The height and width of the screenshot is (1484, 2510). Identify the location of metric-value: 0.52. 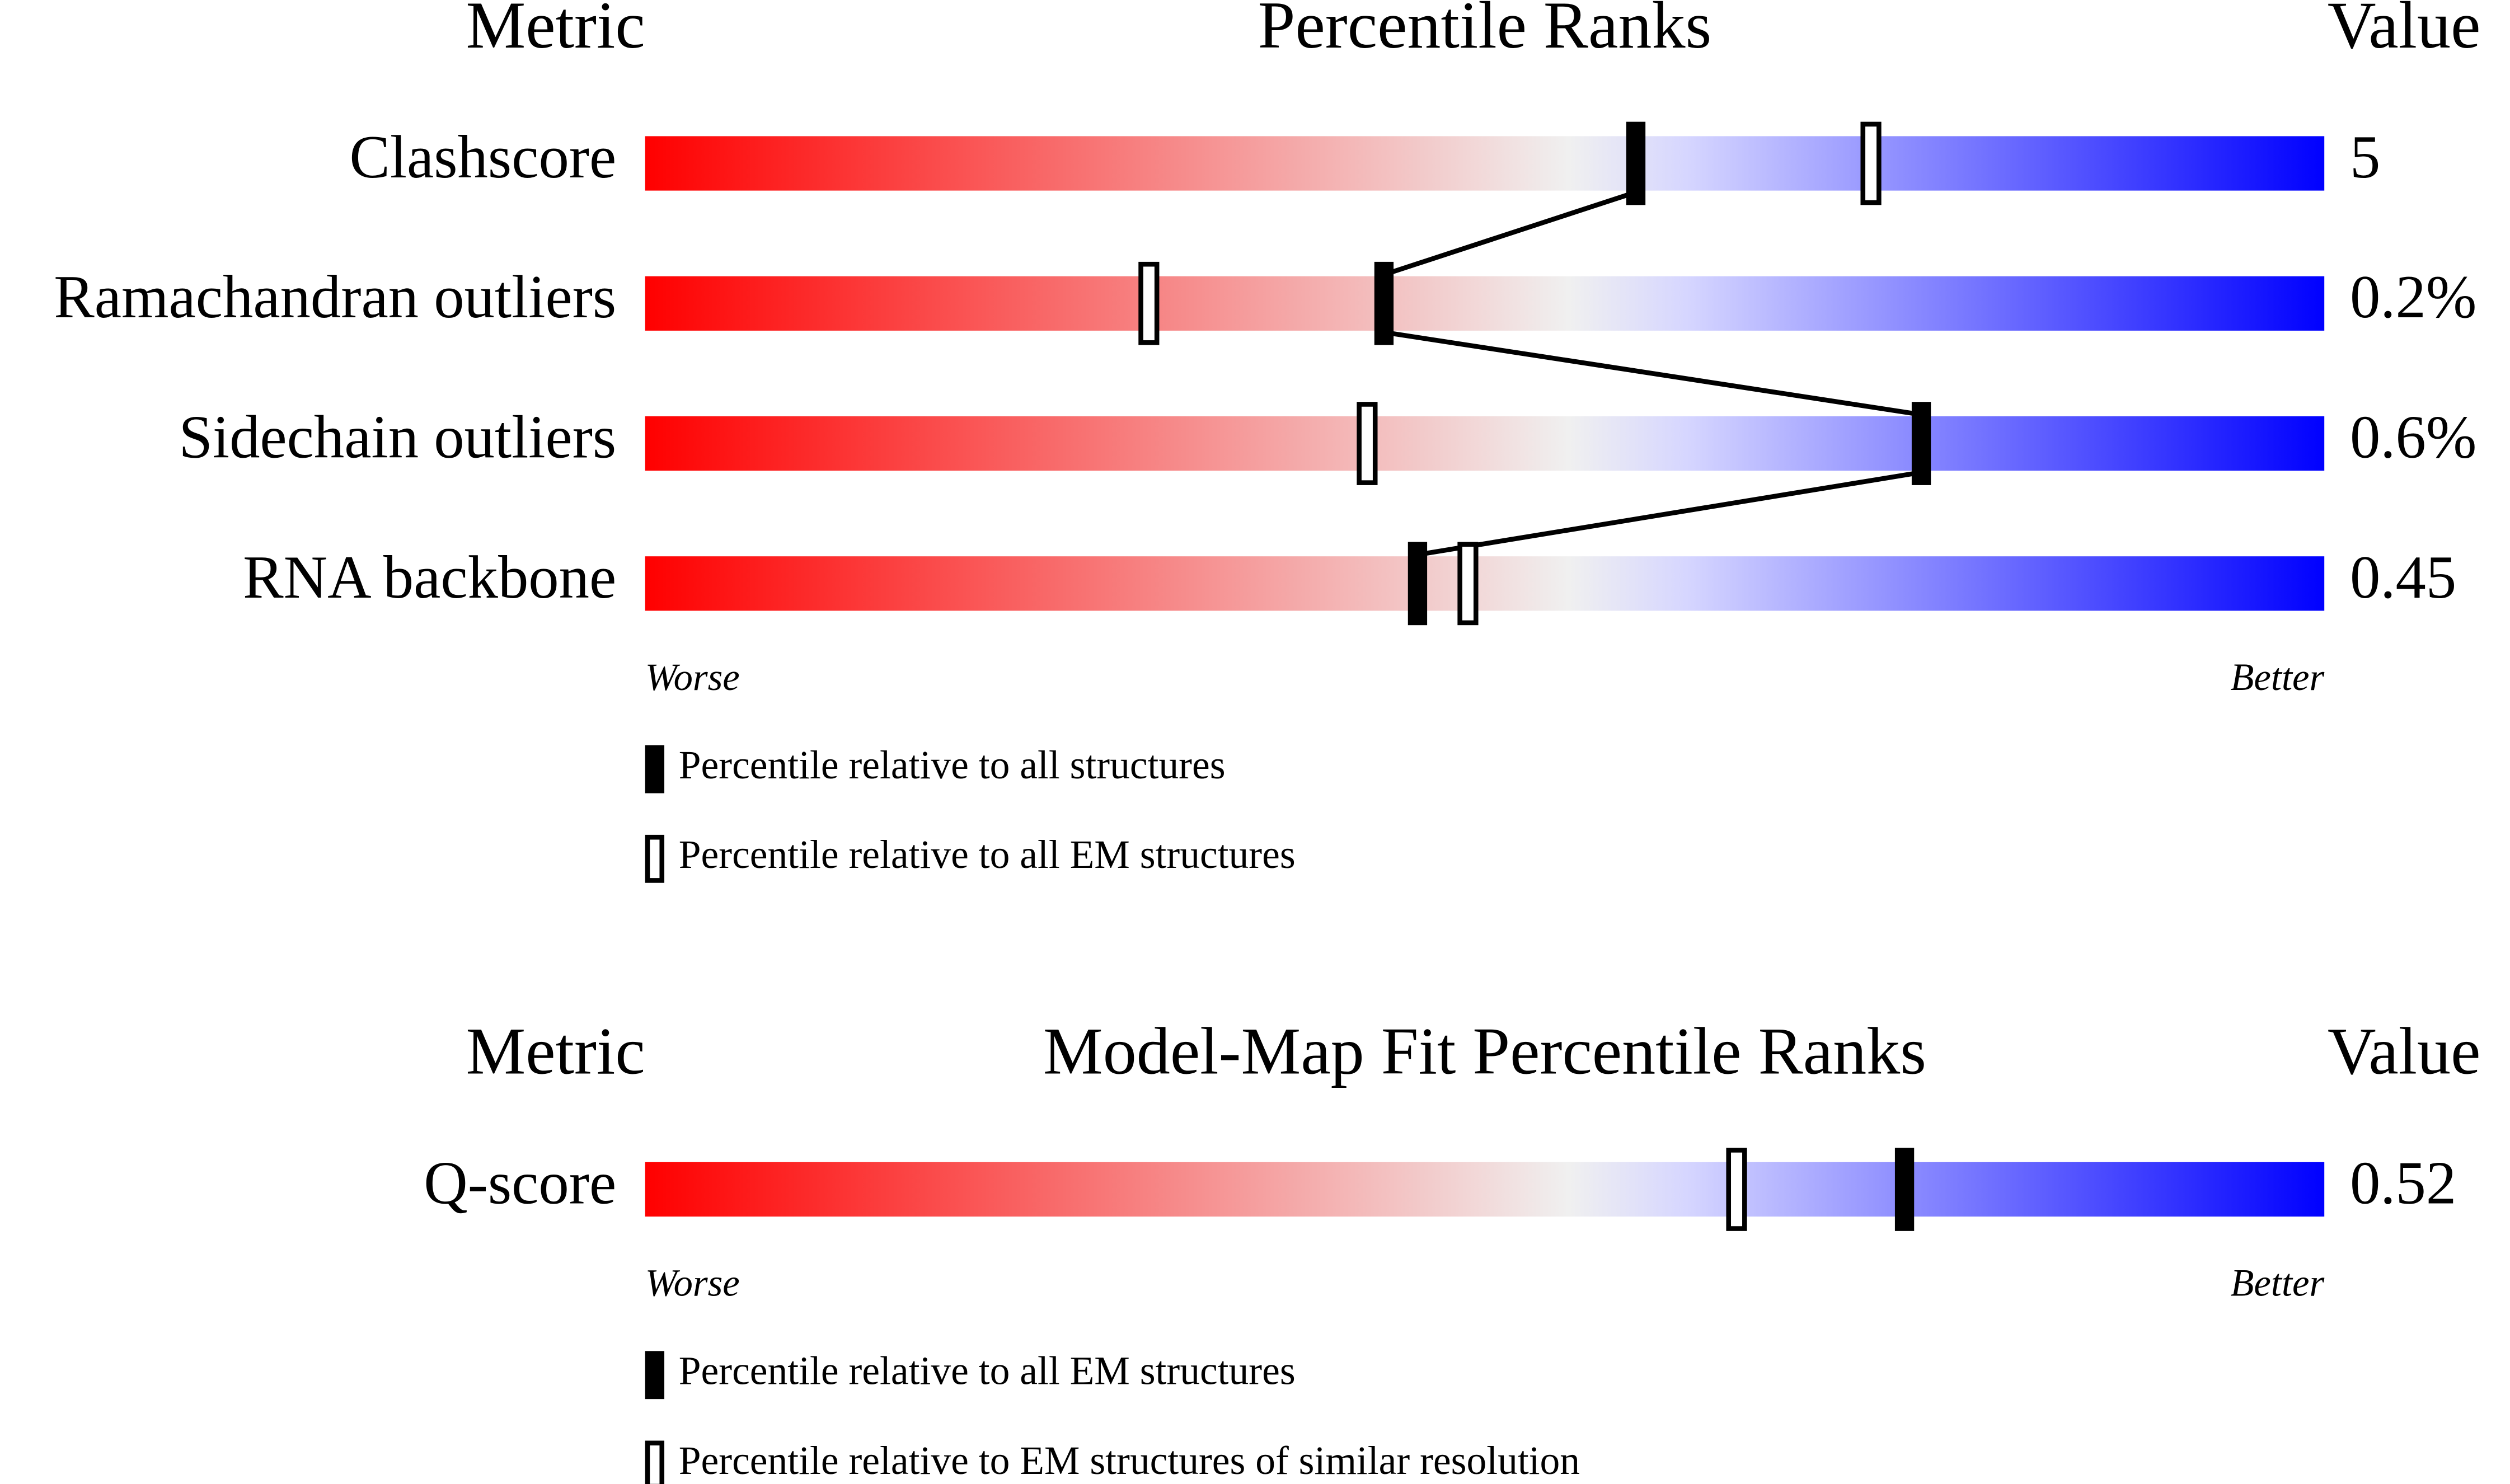
(2403, 1183).